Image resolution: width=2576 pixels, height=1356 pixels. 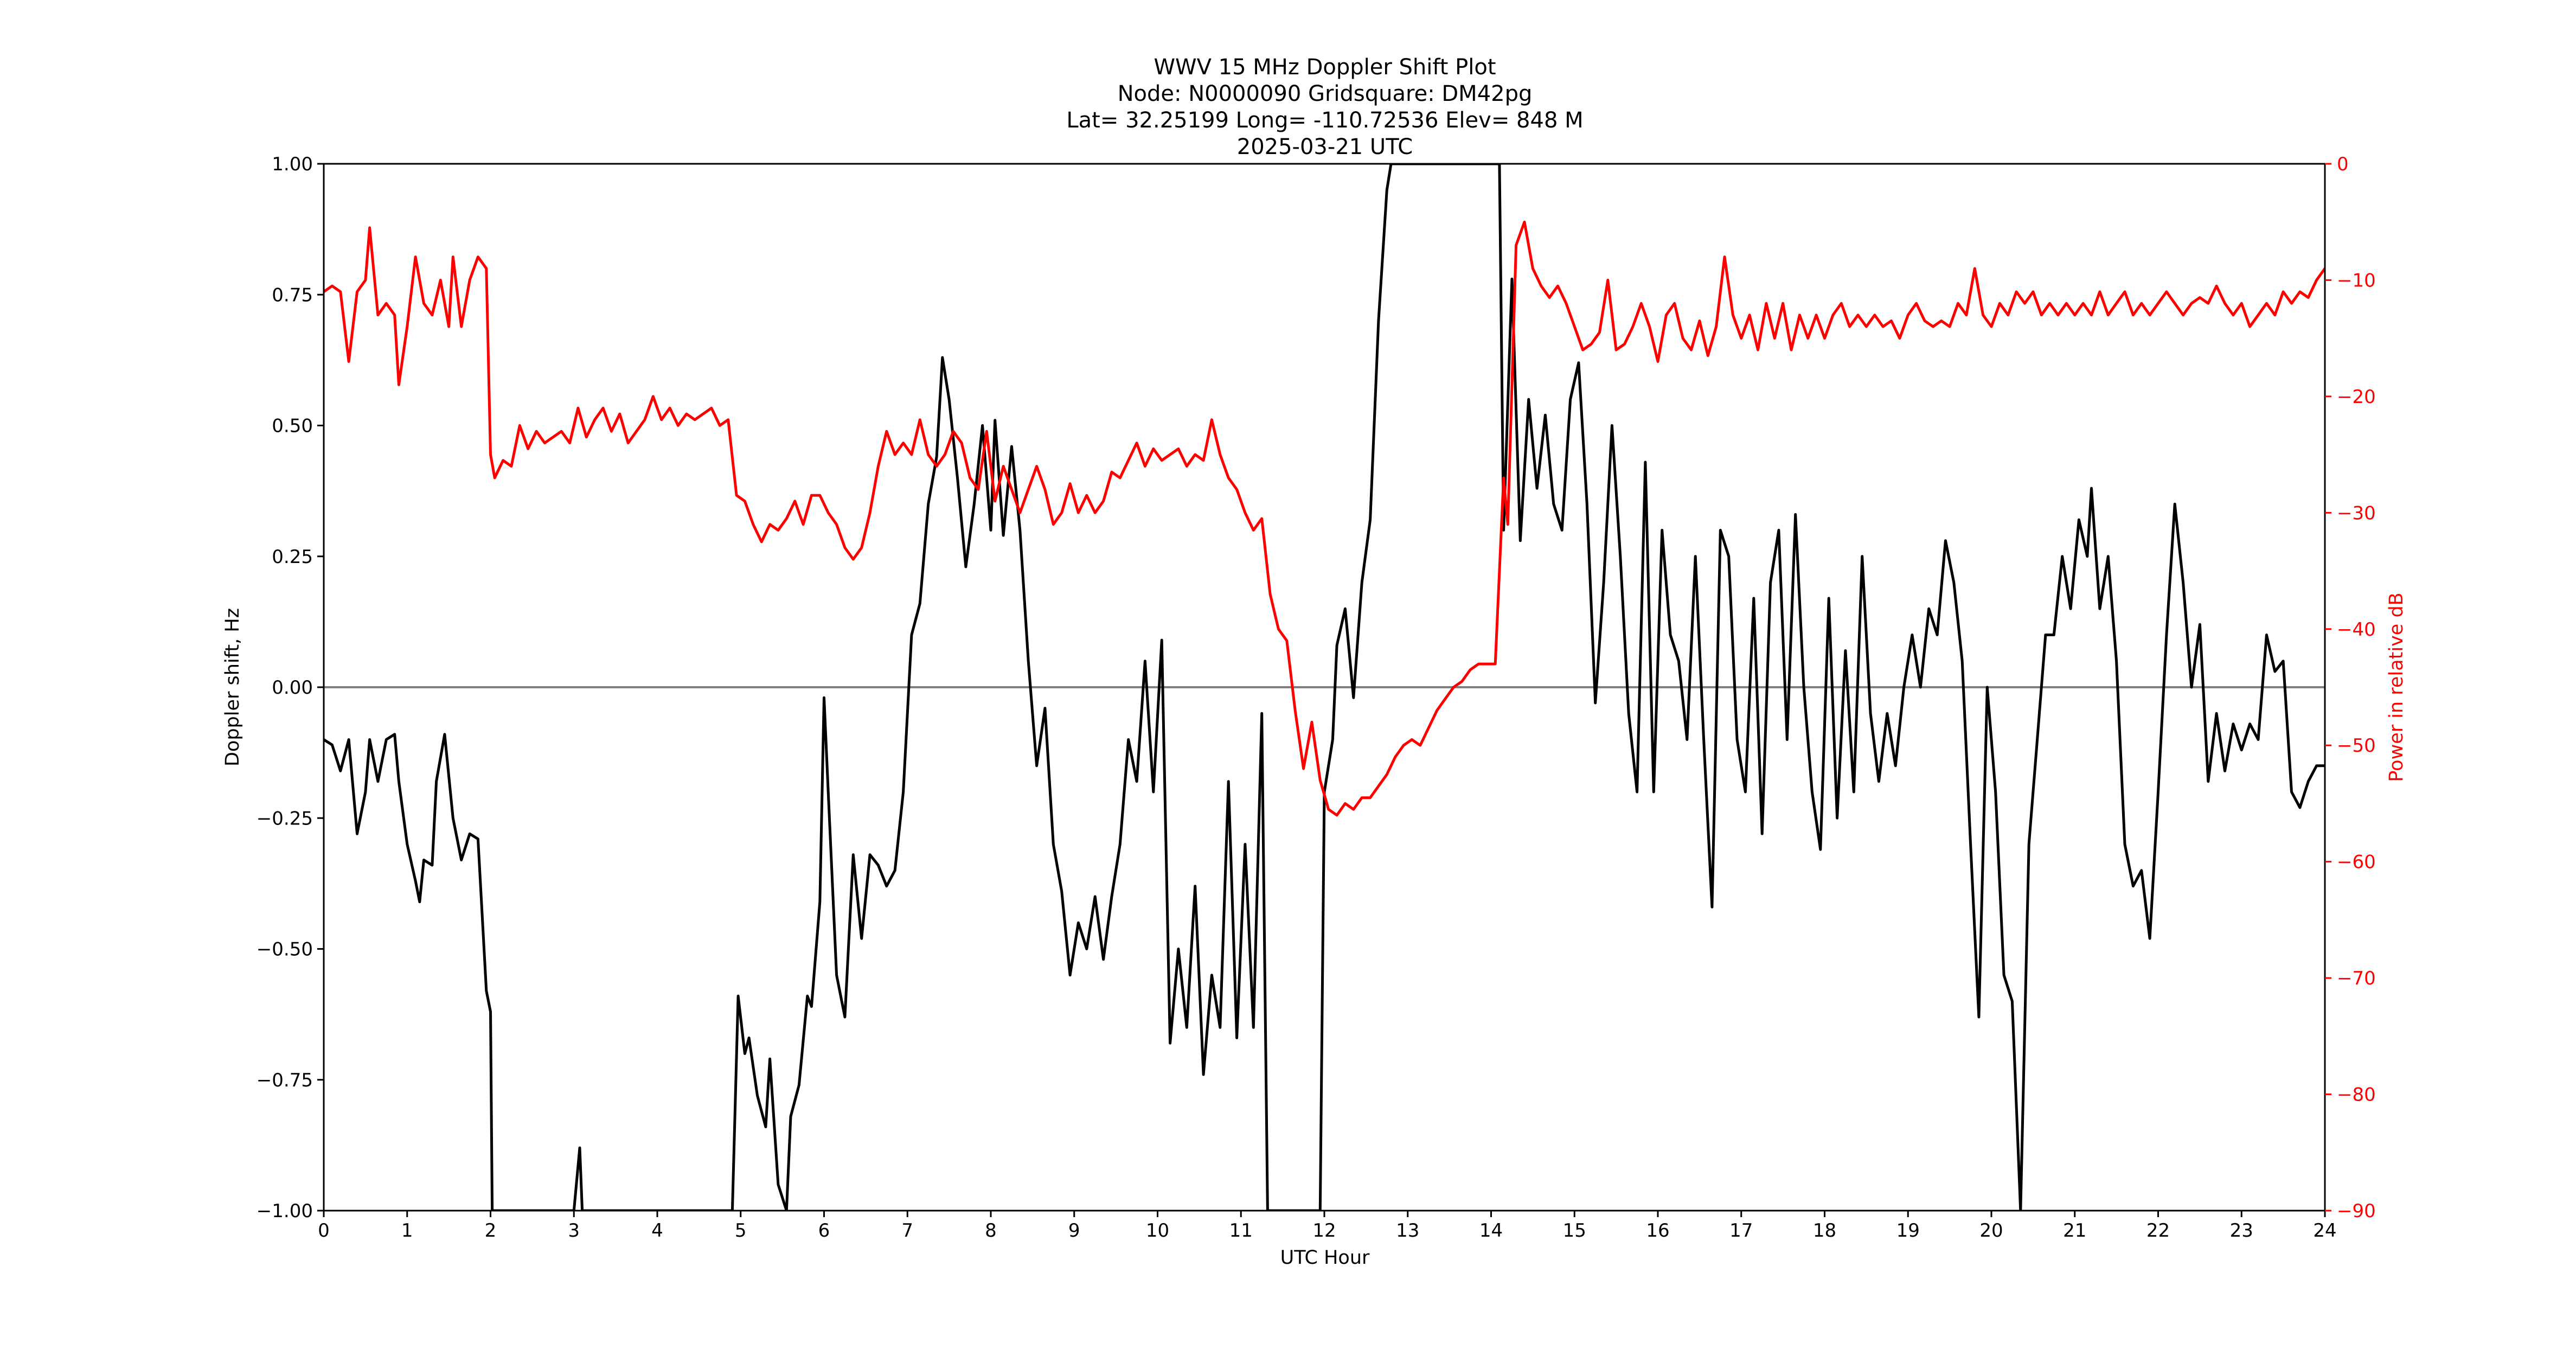 I want to click on chart-title-line-1: WWV 15 MHz Doppler Shift Plot, so click(x=1325, y=67).